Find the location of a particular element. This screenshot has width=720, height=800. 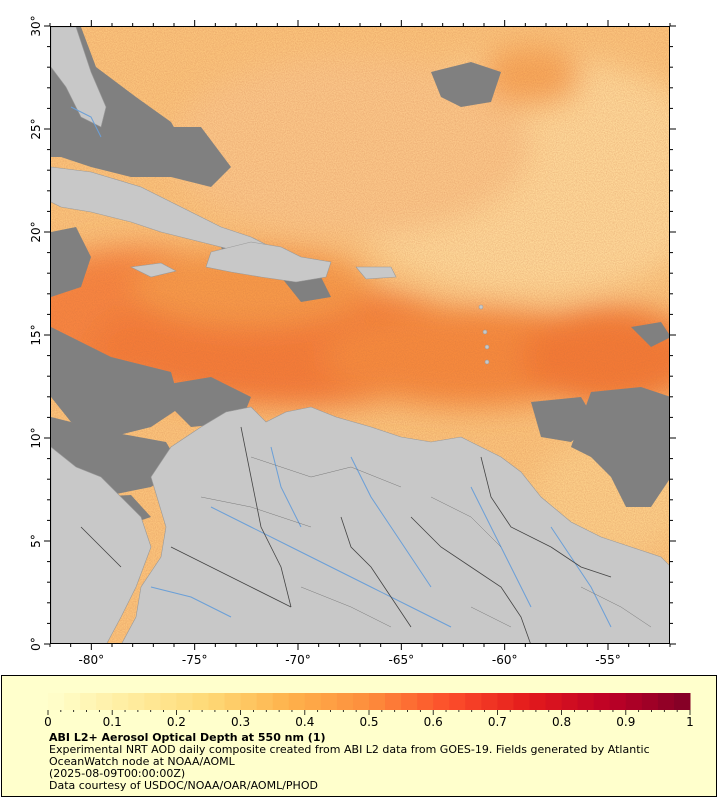

y-tick-label: 30° is located at coordinates (36, 25).